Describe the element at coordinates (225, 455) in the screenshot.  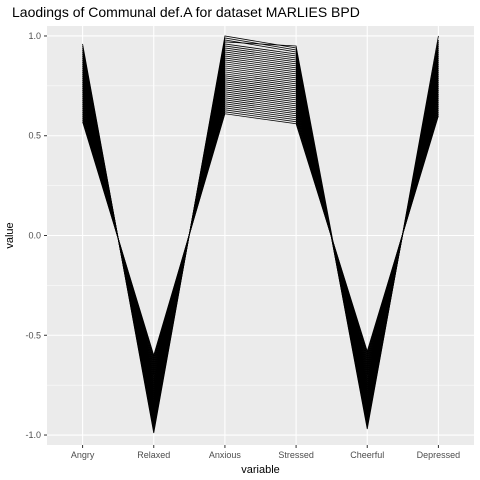
I see `x-tick-label: Anxious` at that location.